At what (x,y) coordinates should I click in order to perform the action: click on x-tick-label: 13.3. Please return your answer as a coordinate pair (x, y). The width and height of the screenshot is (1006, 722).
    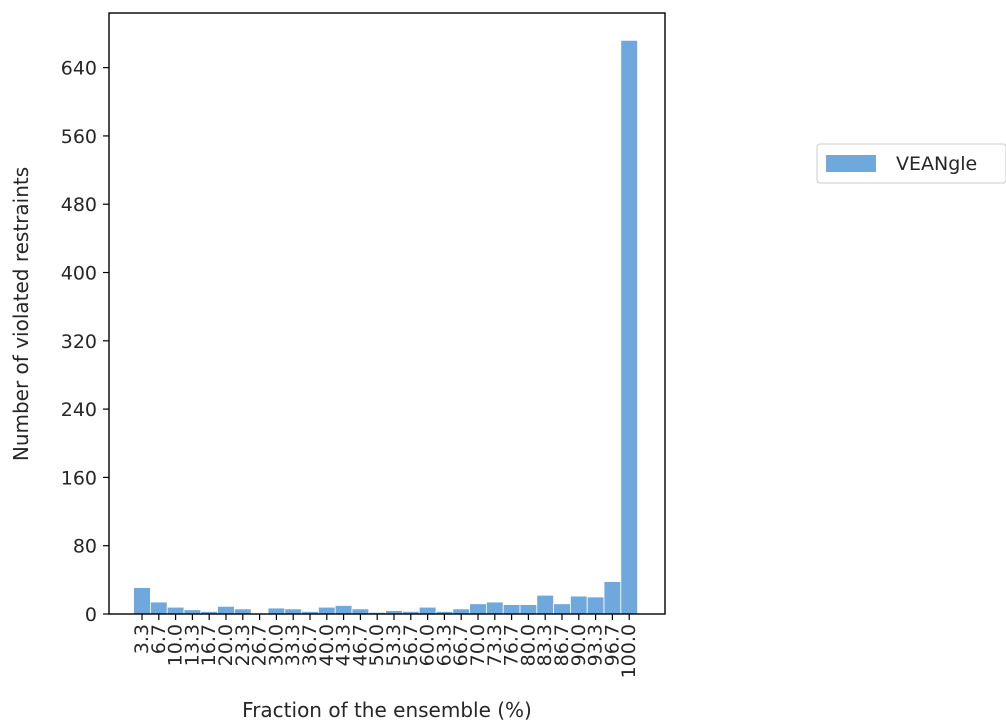
    Looking at the image, I should click on (192, 645).